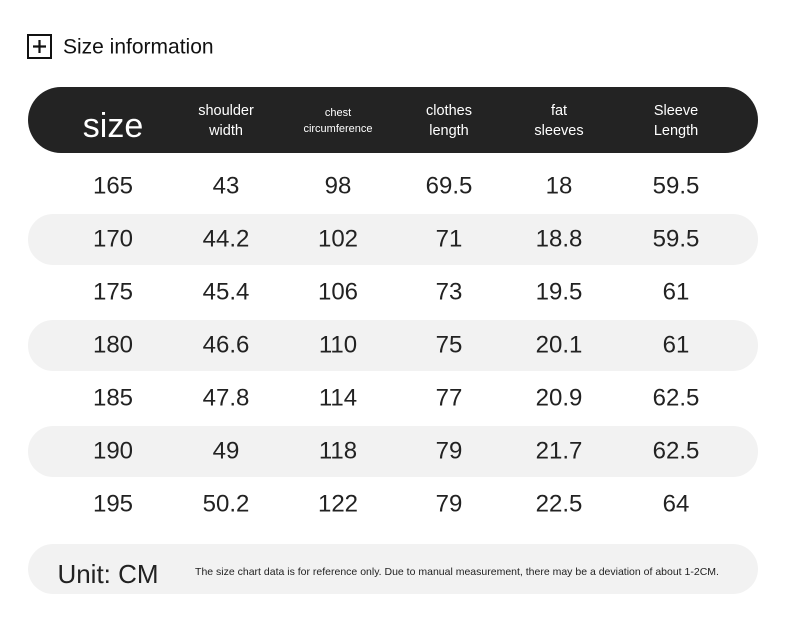 The height and width of the screenshot is (633, 790). What do you see at coordinates (338, 397) in the screenshot?
I see `cell: 114` at bounding box center [338, 397].